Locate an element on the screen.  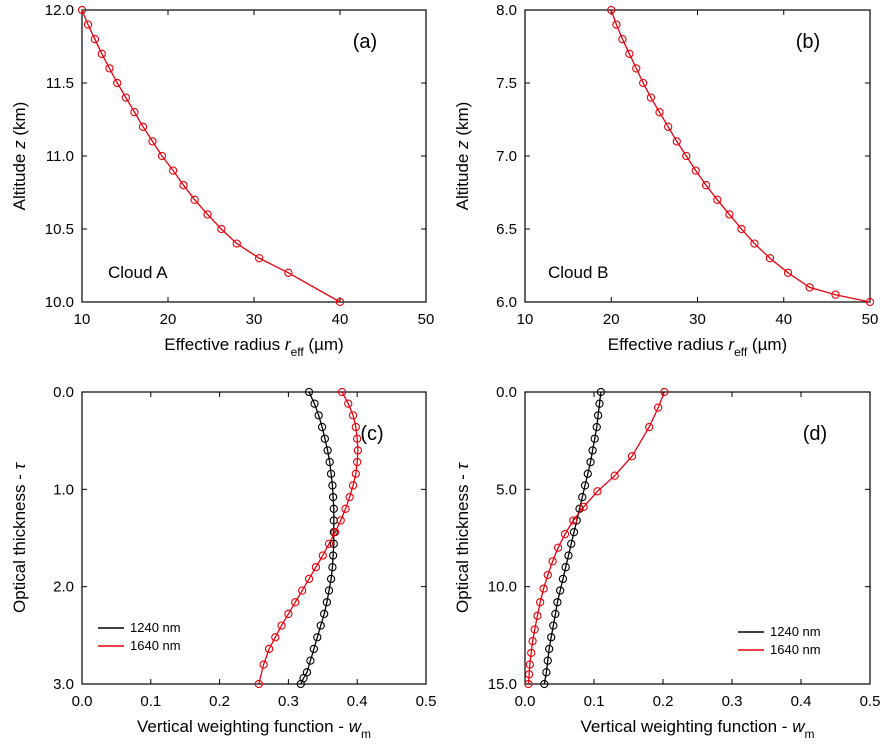
chart-b-ylabel: Altitude z (km) is located at coordinates (462, 156).